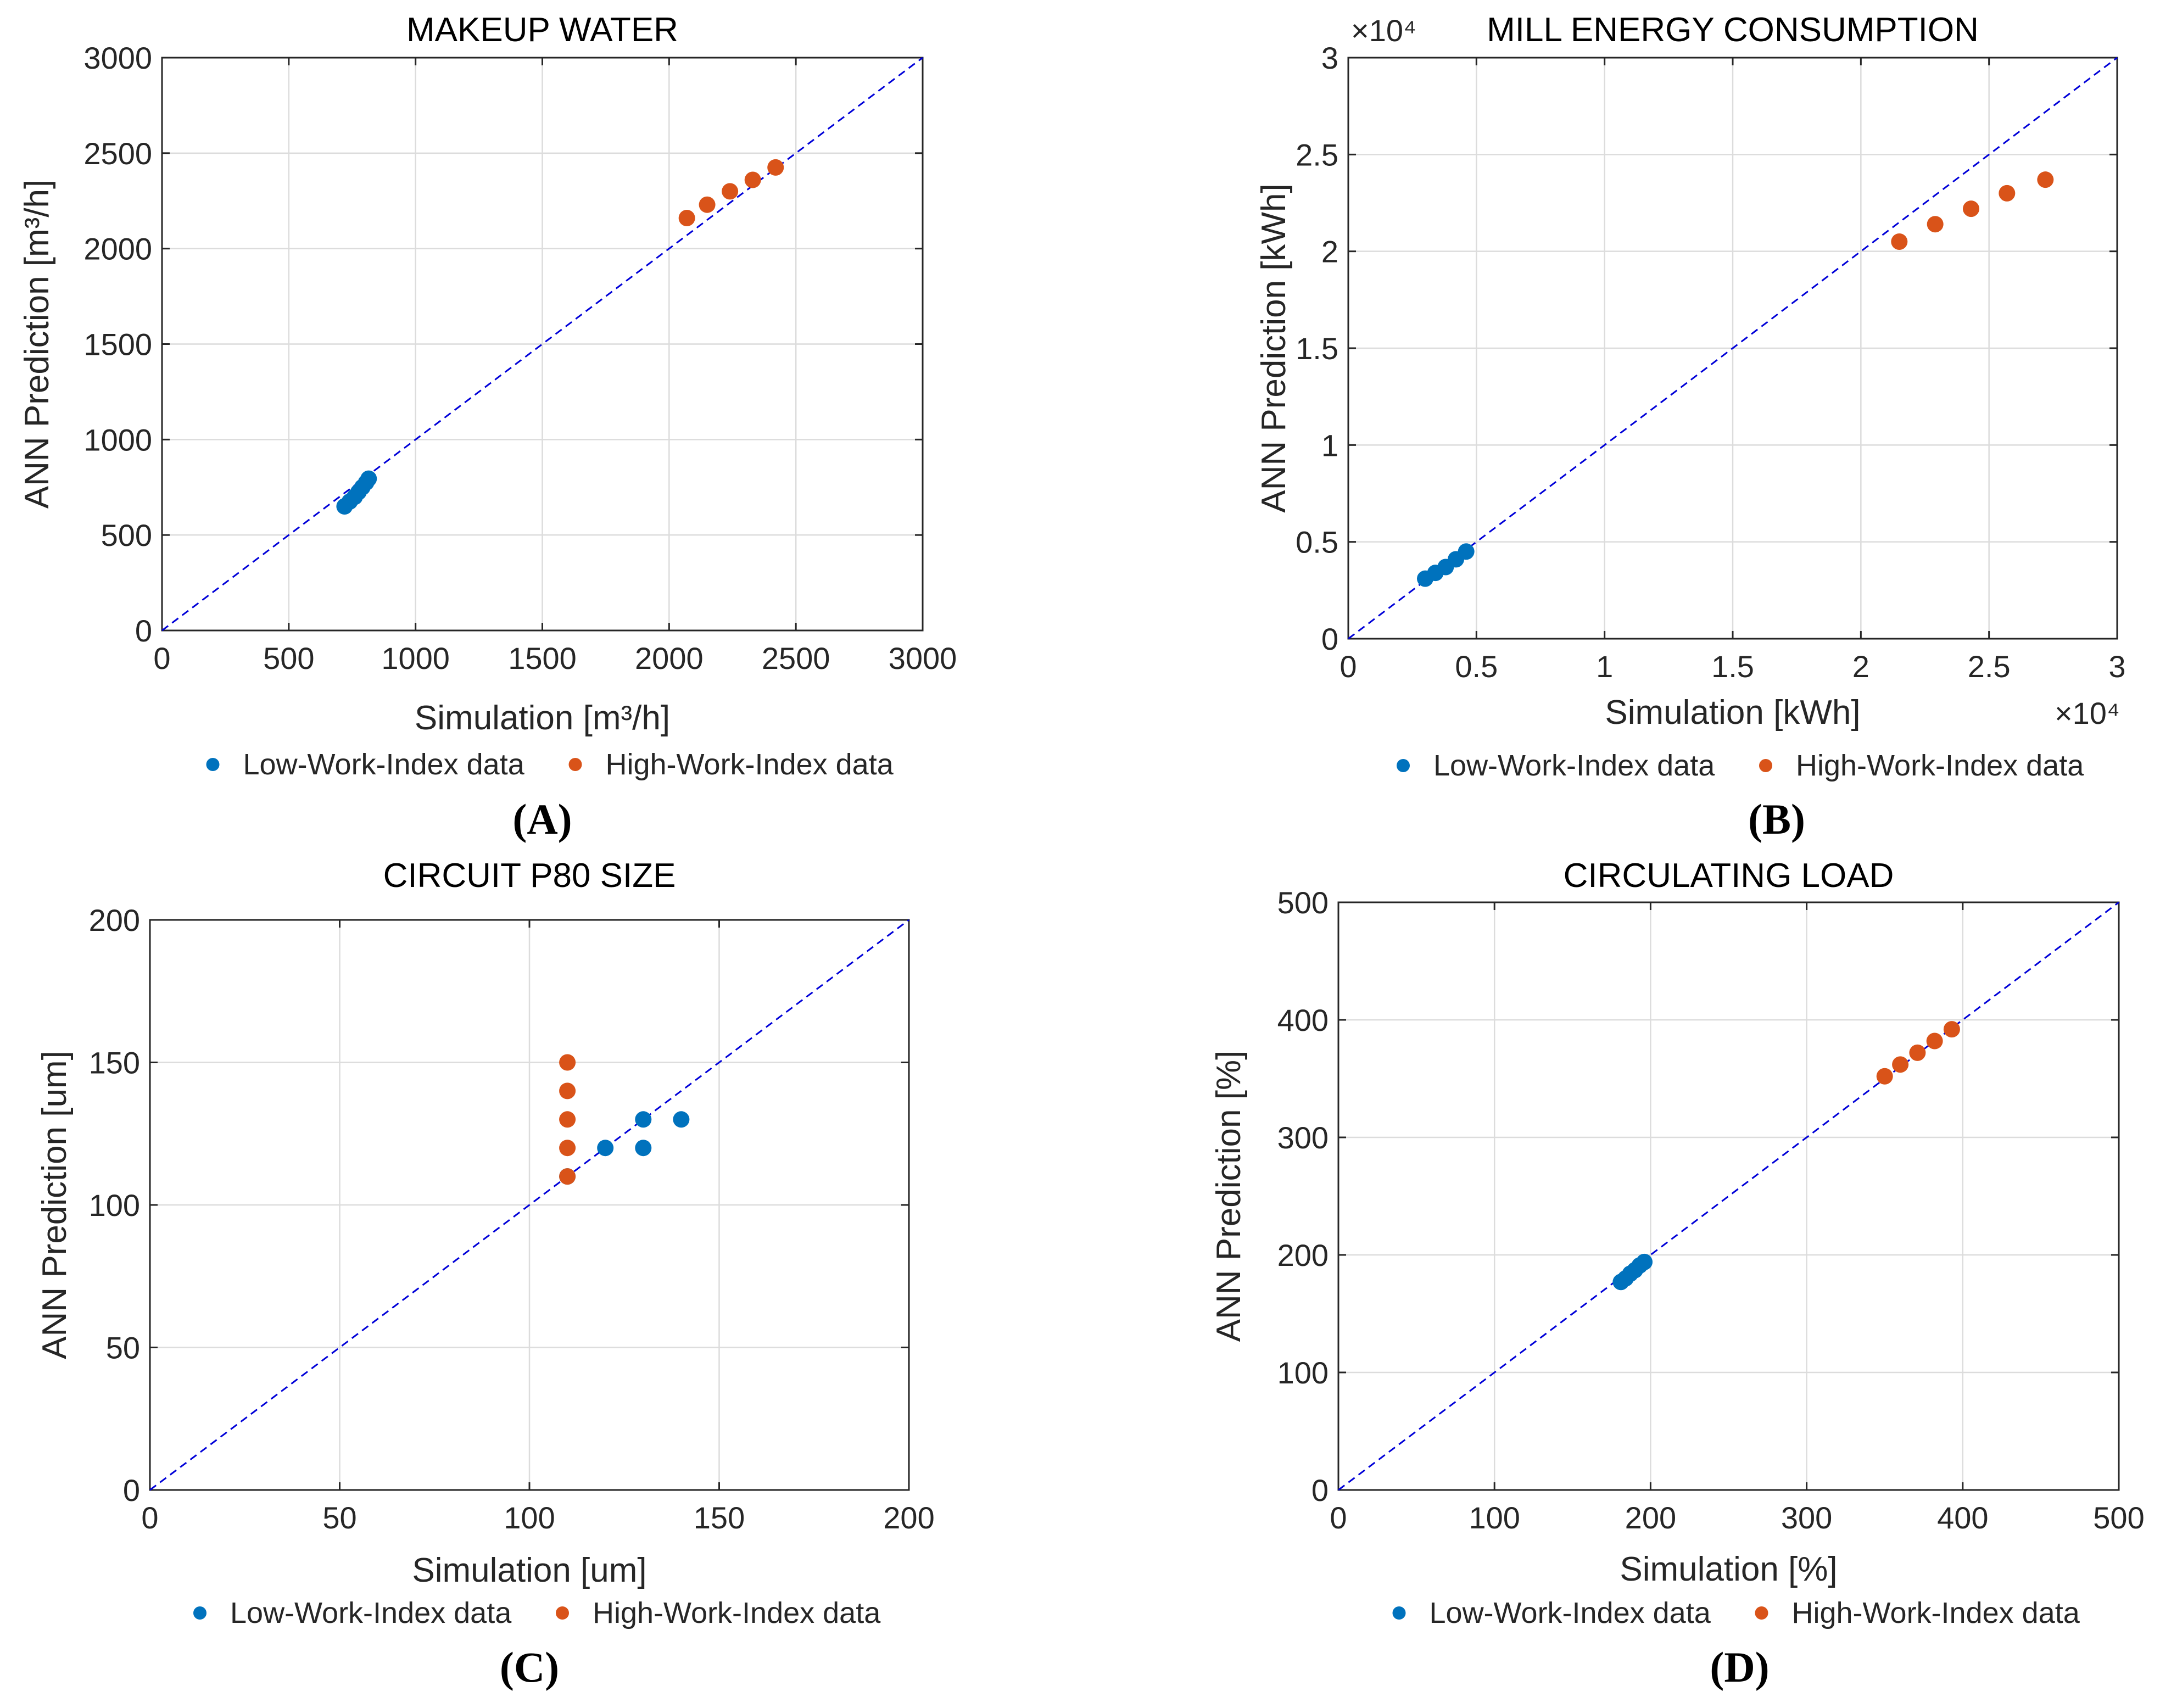 The image size is (2160, 1708). Describe the element at coordinates (1303, 1372) in the screenshot. I see `y-tick-label: 100` at that location.